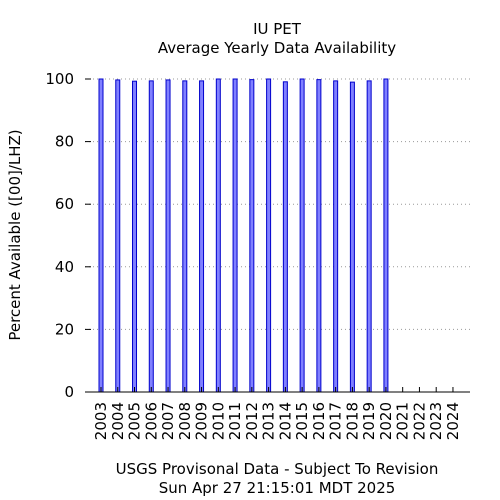 The height and width of the screenshot is (500, 500). Describe the element at coordinates (453, 421) in the screenshot. I see `x-tick-label: 2024` at that location.